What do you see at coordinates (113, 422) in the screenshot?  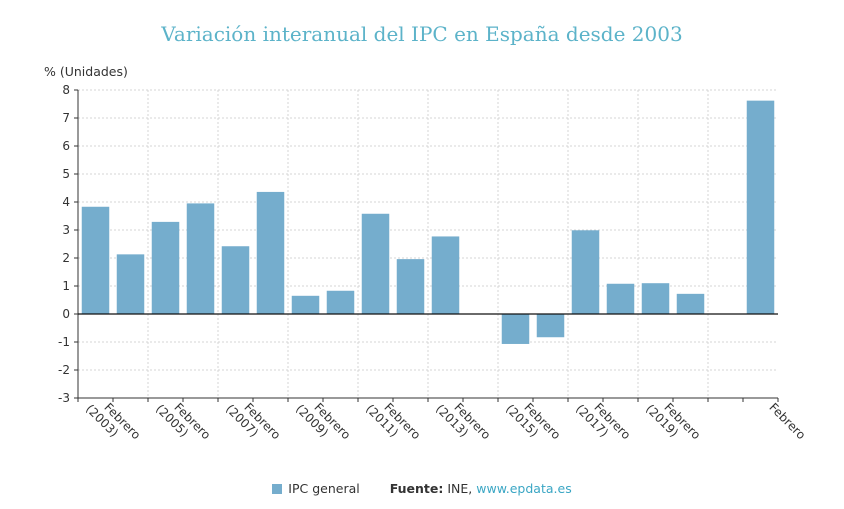 I see `x-tick-label: Febrero(2003)` at bounding box center [113, 422].